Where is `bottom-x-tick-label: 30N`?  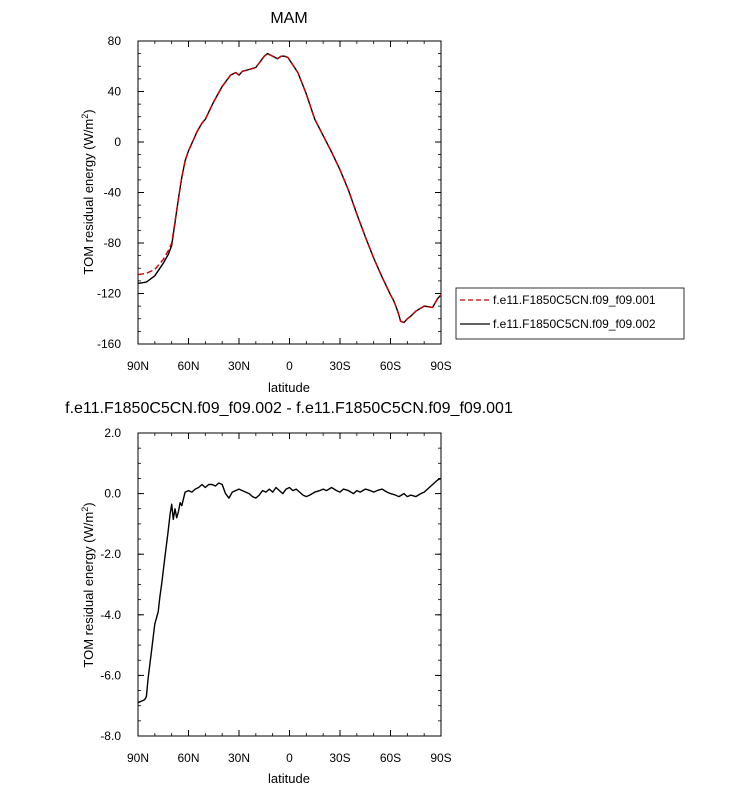
bottom-x-tick-label: 30N is located at coordinates (239, 758).